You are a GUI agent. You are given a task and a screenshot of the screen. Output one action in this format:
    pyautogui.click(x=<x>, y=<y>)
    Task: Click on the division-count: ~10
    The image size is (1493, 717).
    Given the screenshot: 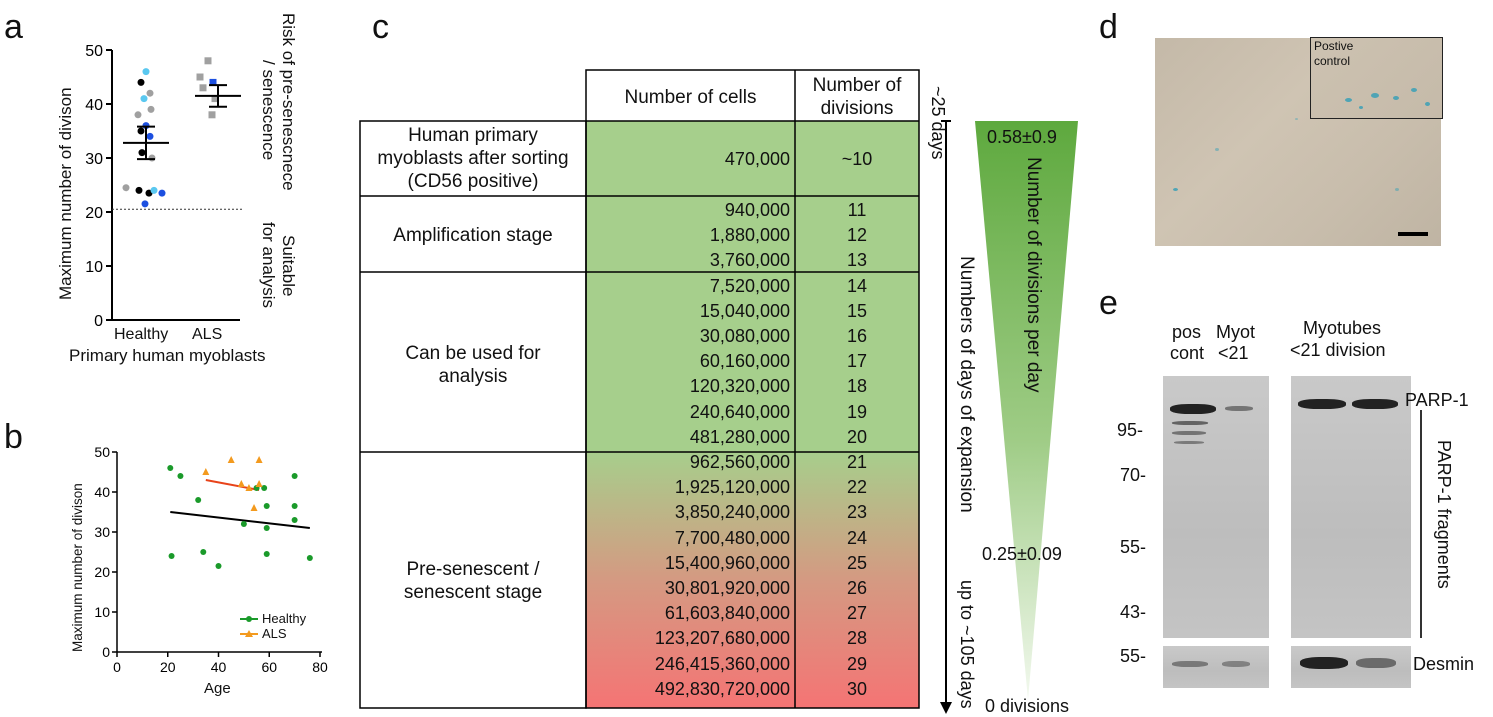 What is the action you would take?
    pyautogui.click(x=857, y=159)
    